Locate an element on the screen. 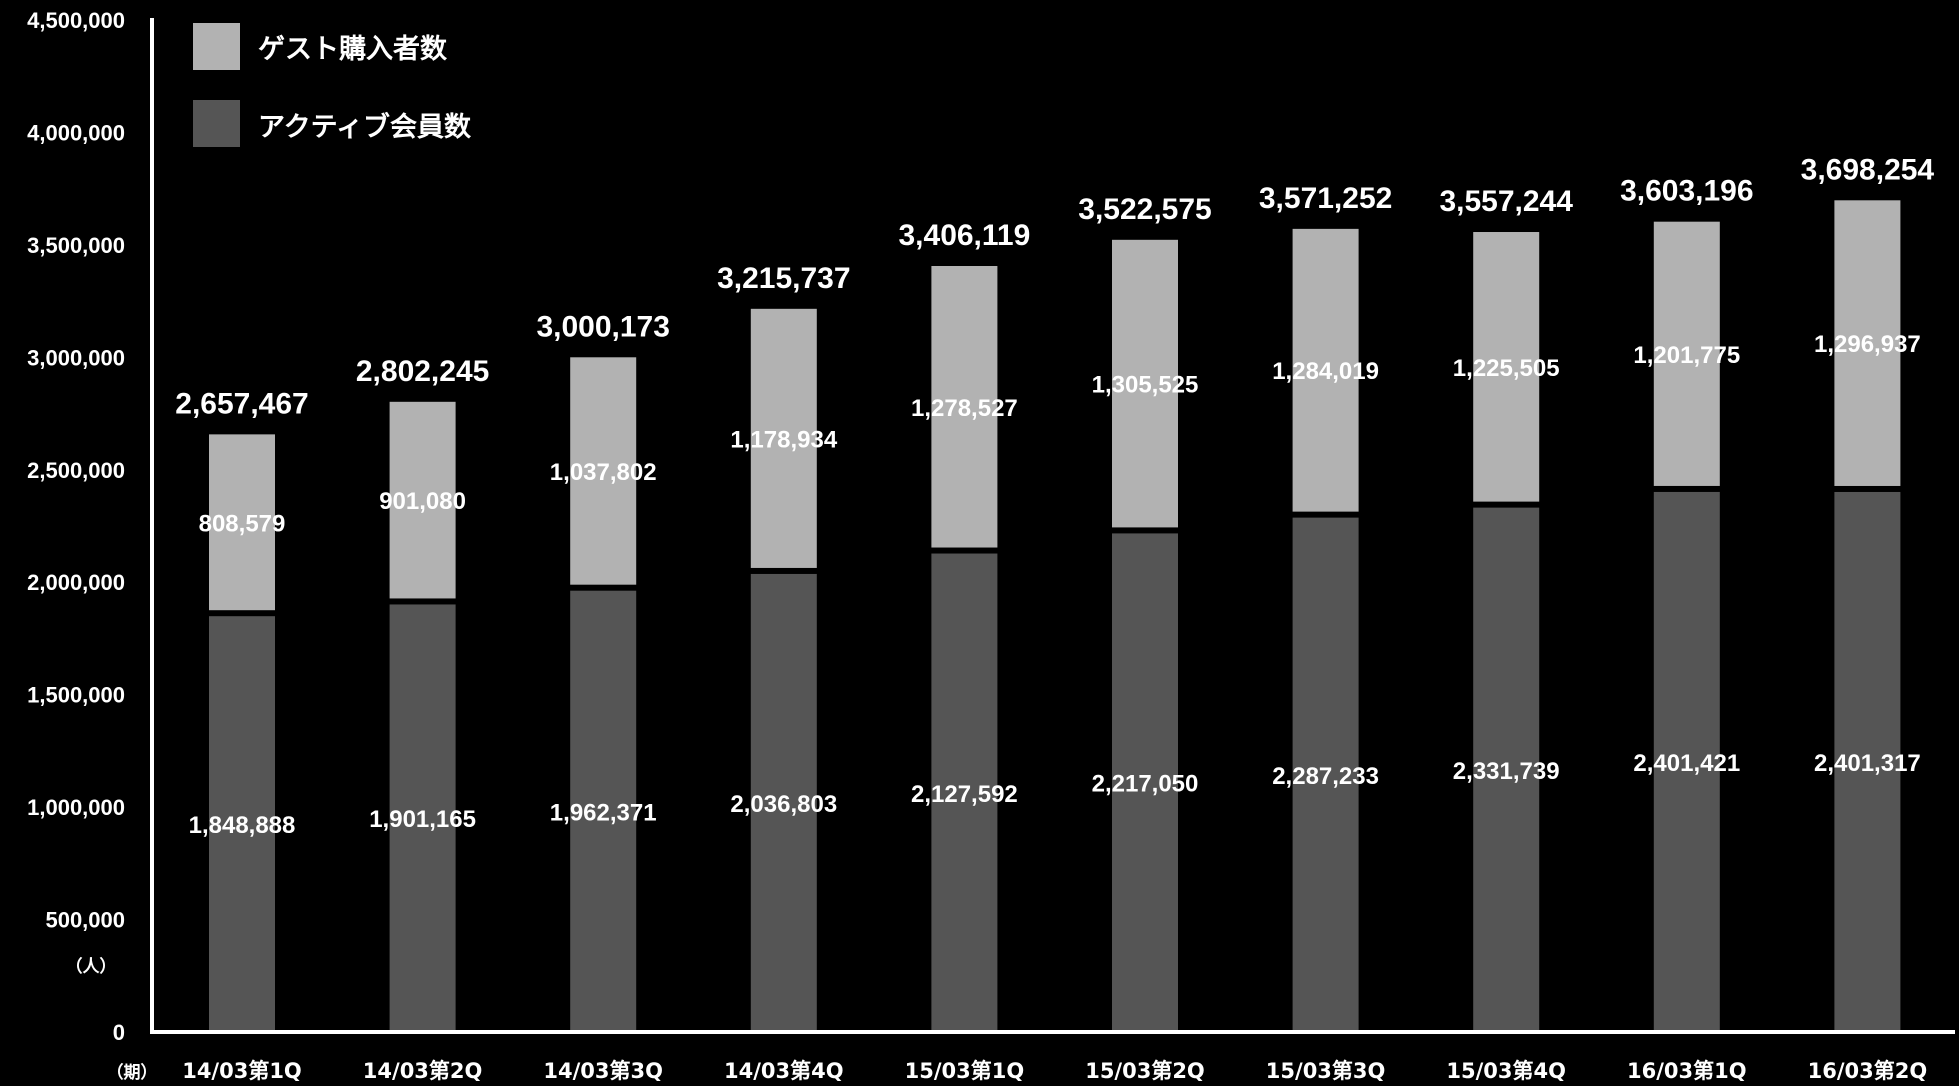  x-tick-label: 15/03第4Q is located at coordinates (1506, 1071).